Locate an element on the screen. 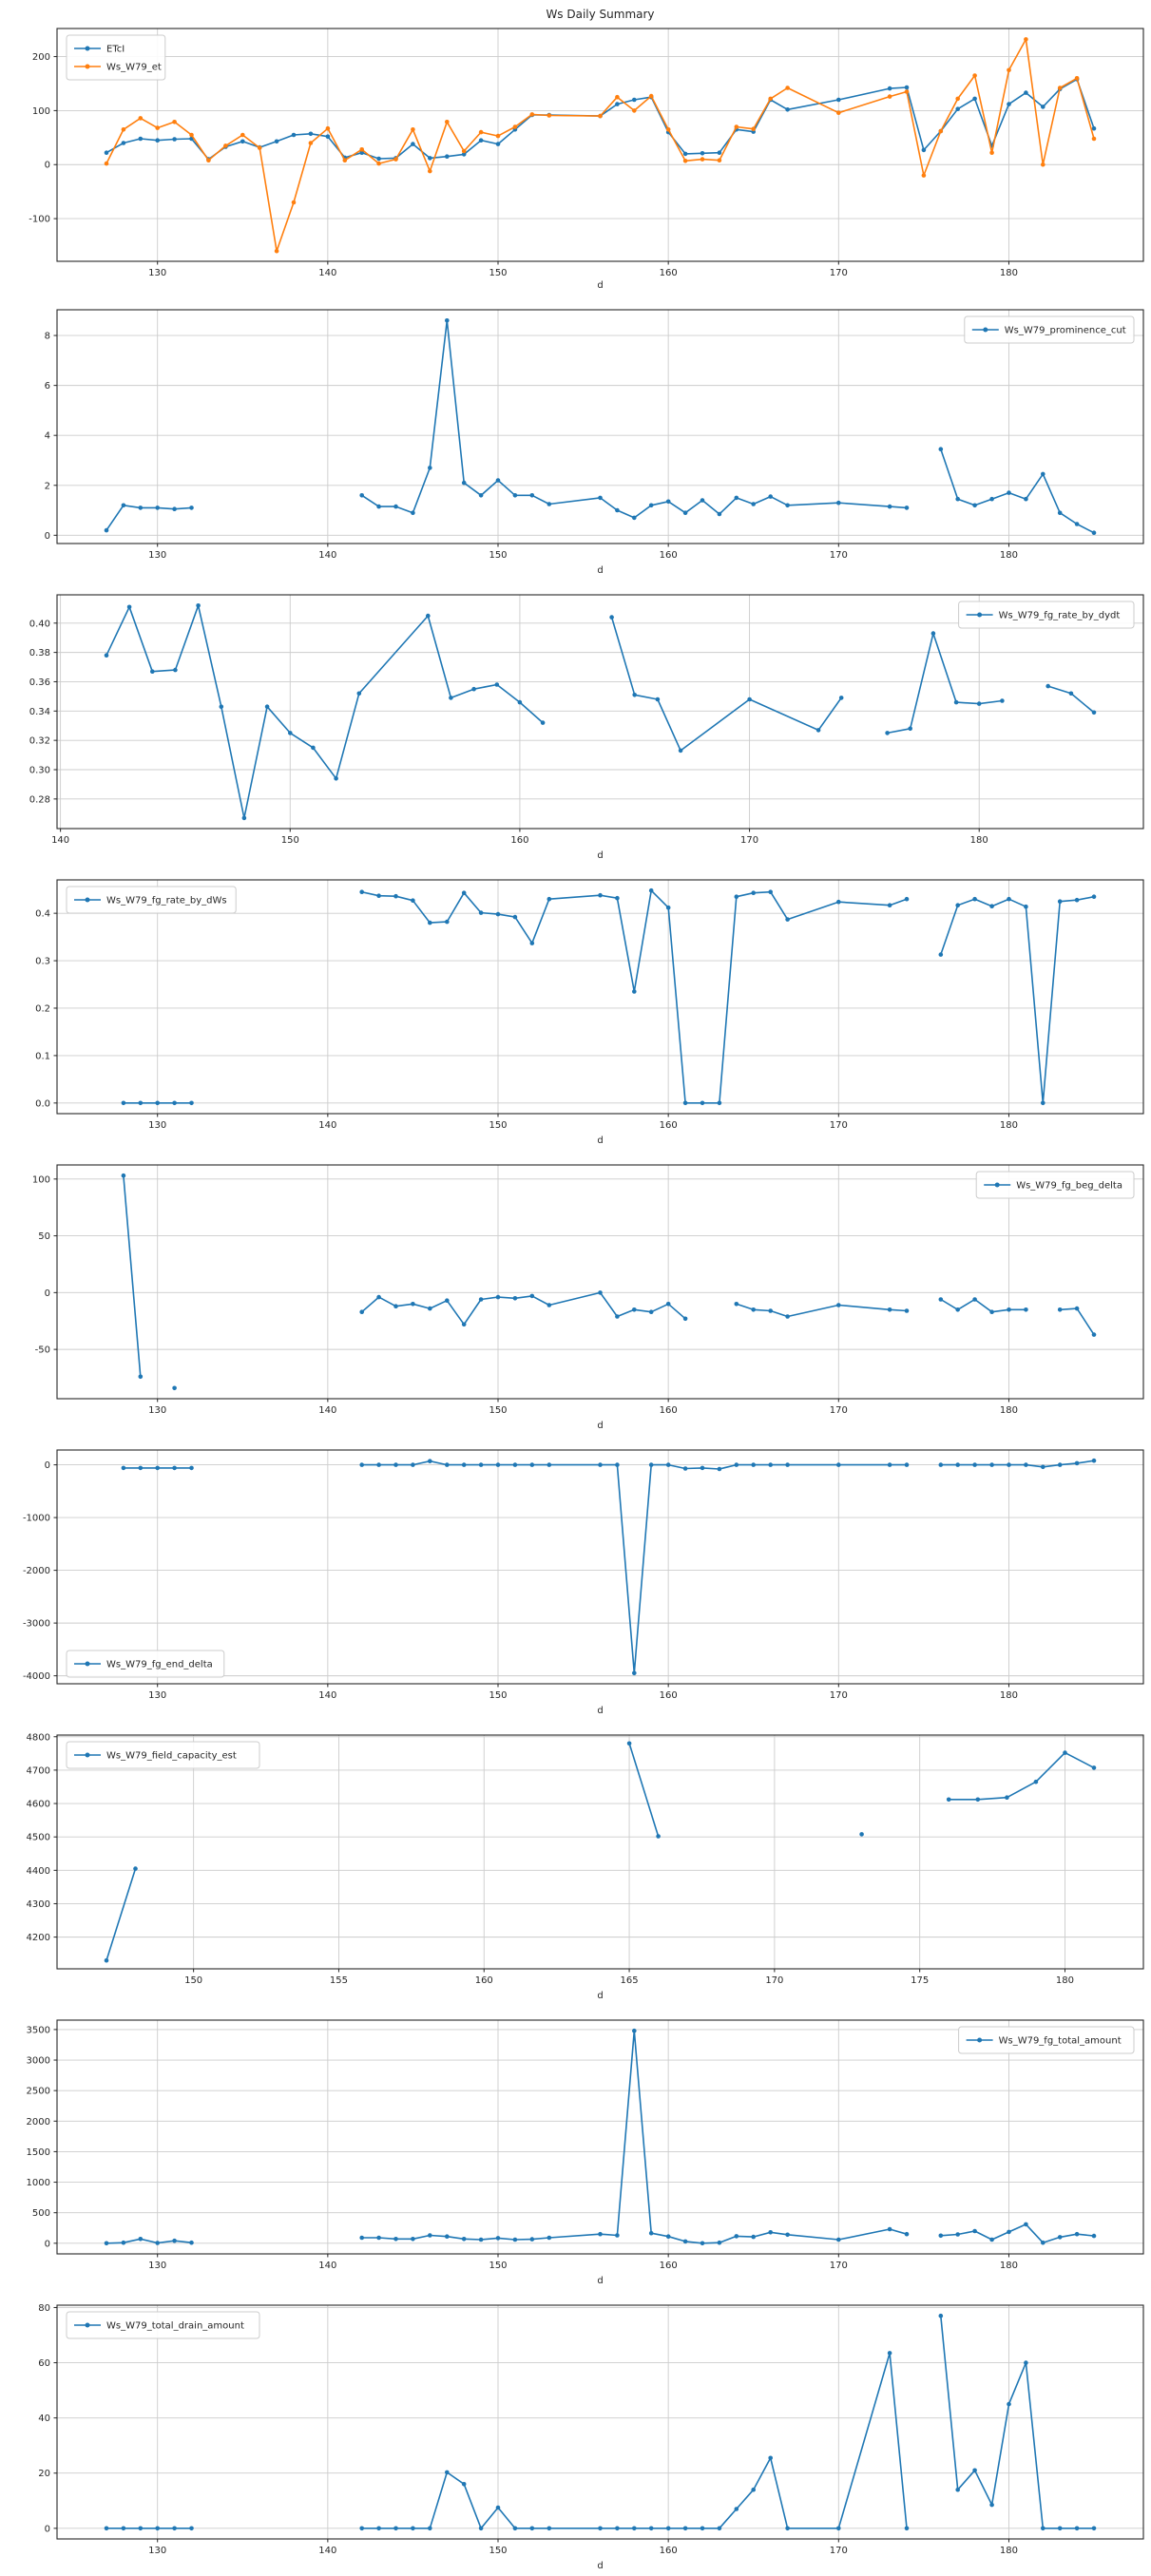  legend-label: Ws_W79_et is located at coordinates (134, 68).